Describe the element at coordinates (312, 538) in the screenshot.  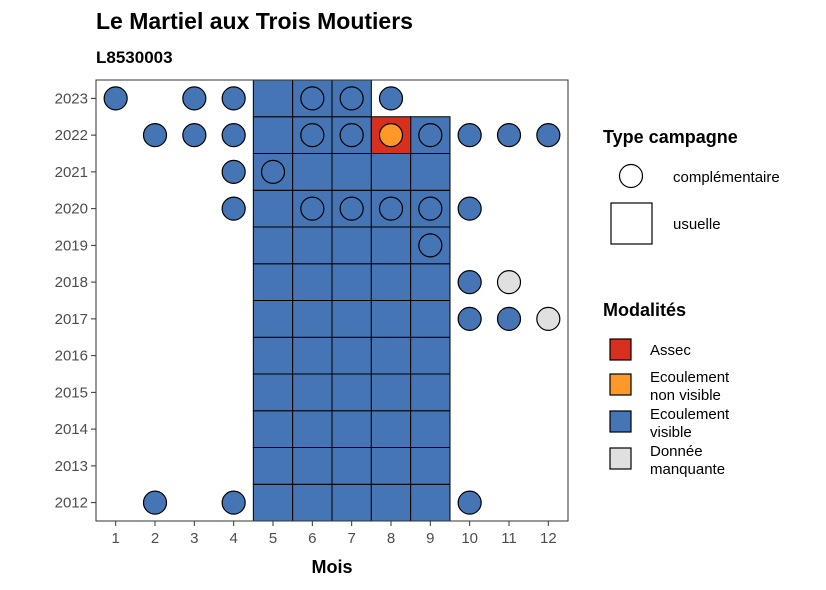
I see `x-tick-label: 6` at that location.